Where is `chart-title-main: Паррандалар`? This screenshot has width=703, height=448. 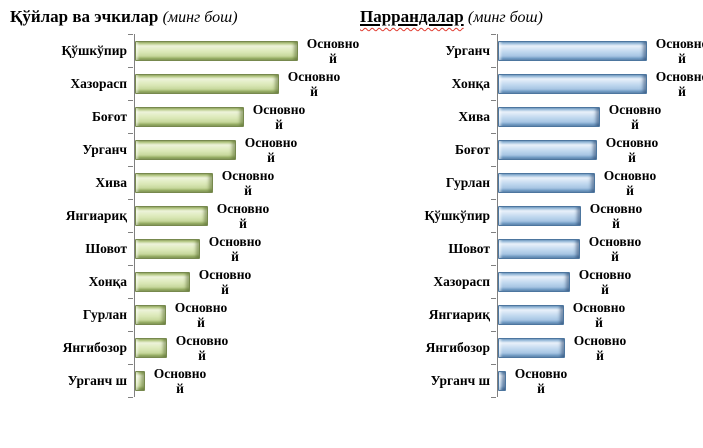
chart-title-main: Паррандалар is located at coordinates (412, 16).